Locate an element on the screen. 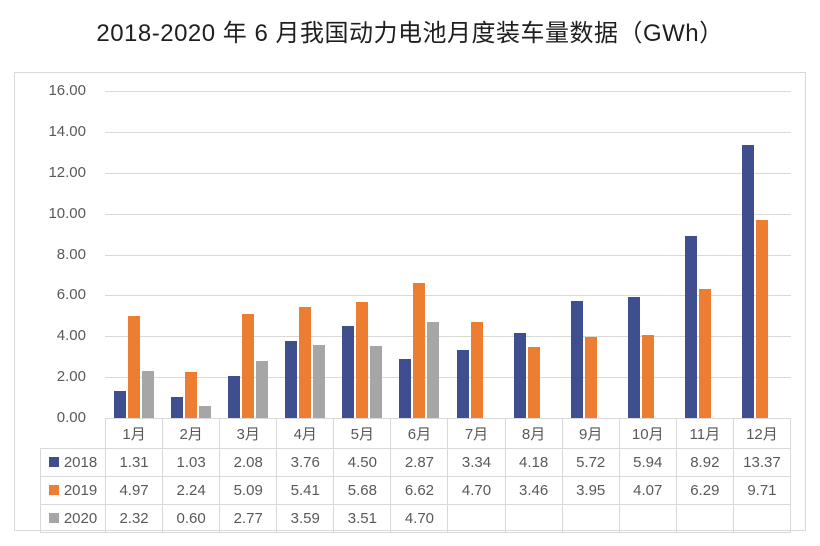  value-cell-2018-10月: 5.94 is located at coordinates (647, 462).